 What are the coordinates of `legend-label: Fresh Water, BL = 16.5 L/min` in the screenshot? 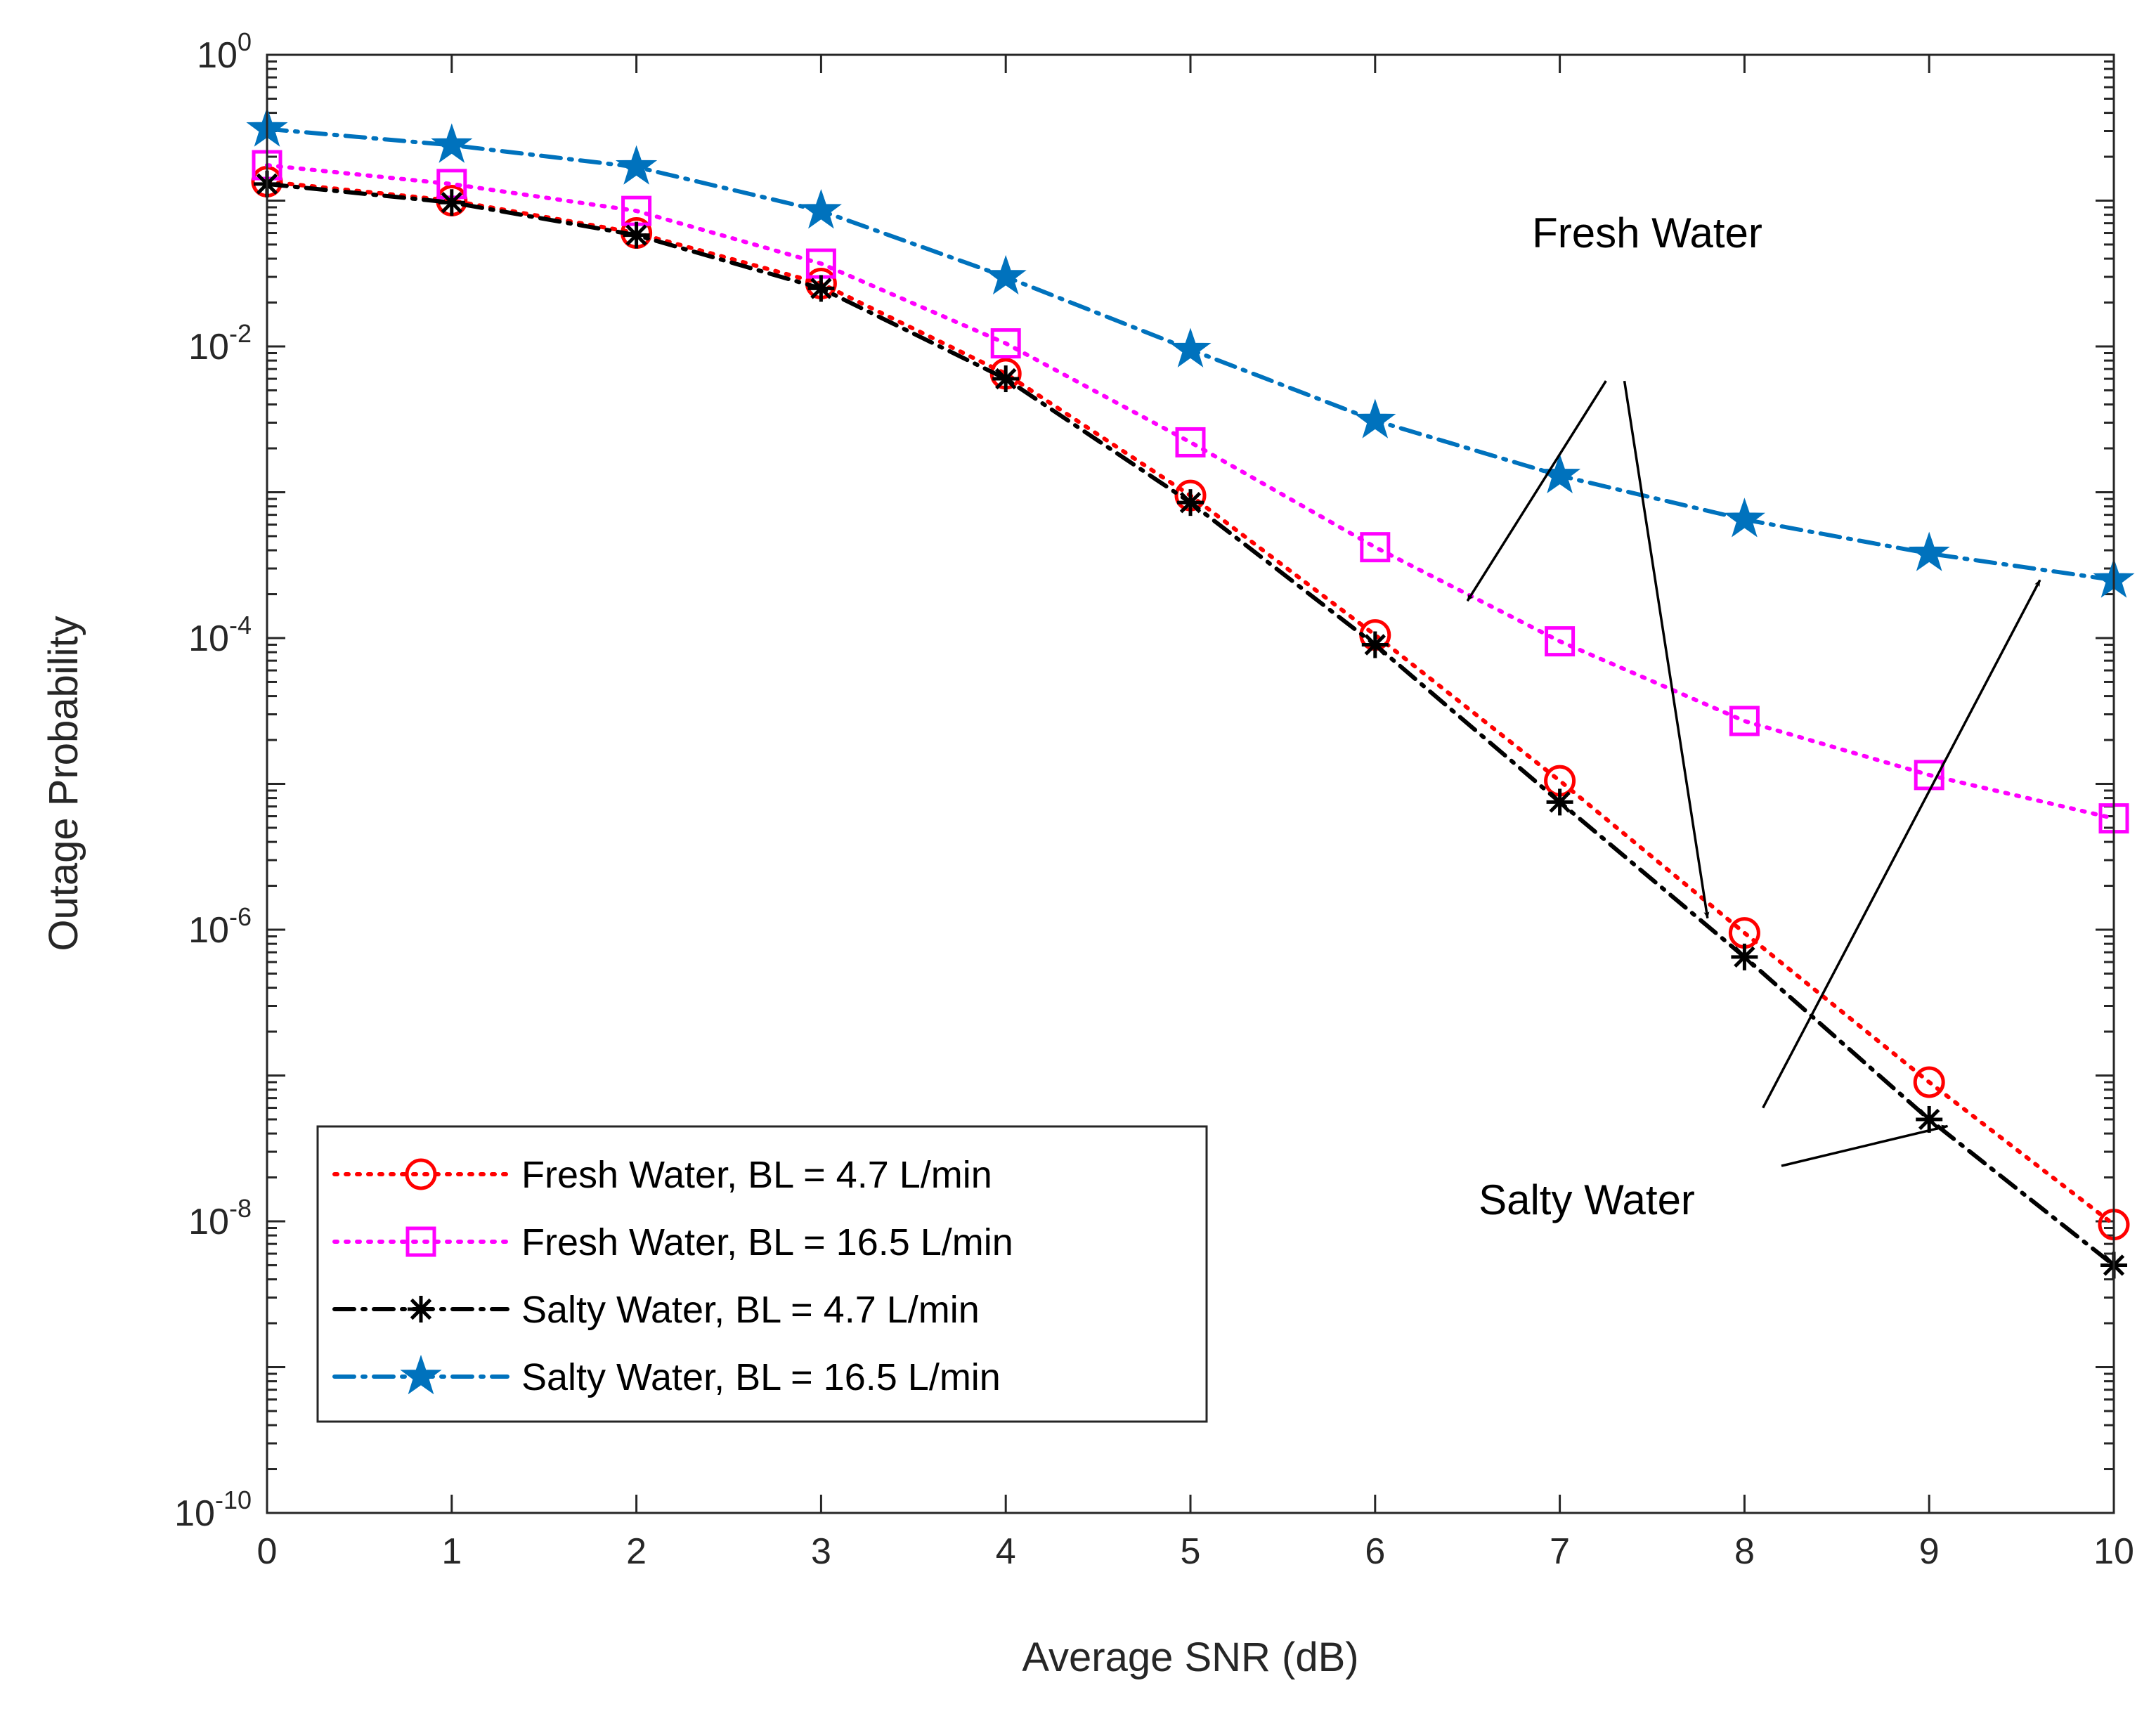 It's located at (767, 1242).